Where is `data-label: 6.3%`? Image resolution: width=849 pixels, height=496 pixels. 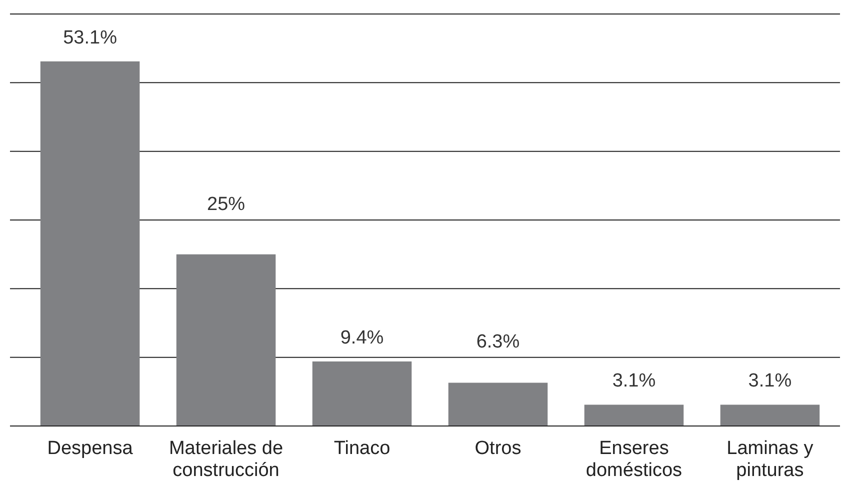 data-label: 6.3% is located at coordinates (498, 341).